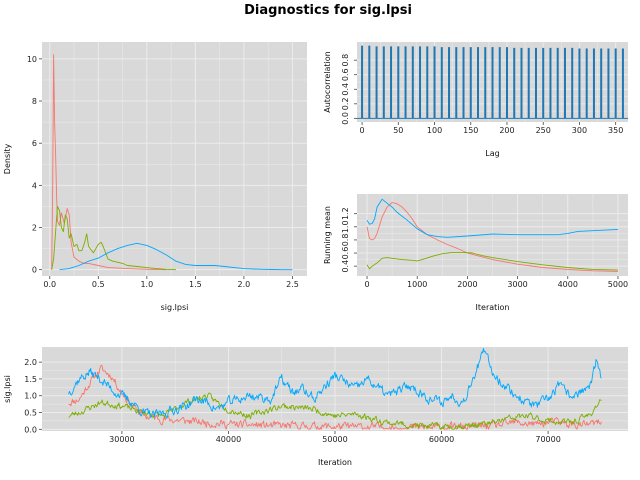 The height and width of the screenshot is (480, 640). Describe the element at coordinates (228, 439) in the screenshot. I see `x-tick-label: 40000` at that location.